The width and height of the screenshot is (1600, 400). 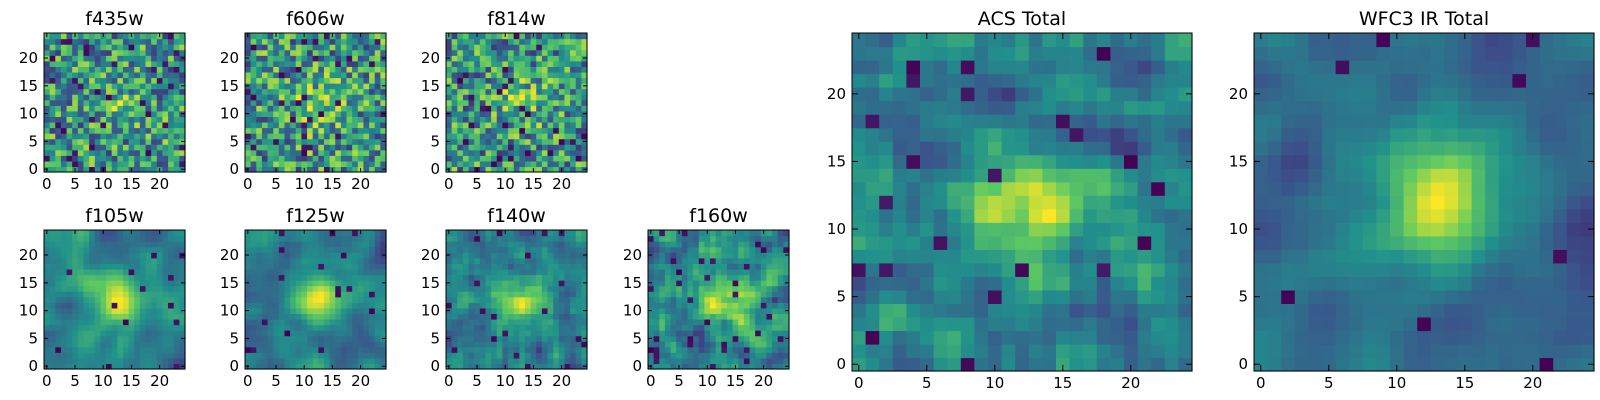 What do you see at coordinates (632, 311) in the screenshot?
I see `y-tick-label: 10` at bounding box center [632, 311].